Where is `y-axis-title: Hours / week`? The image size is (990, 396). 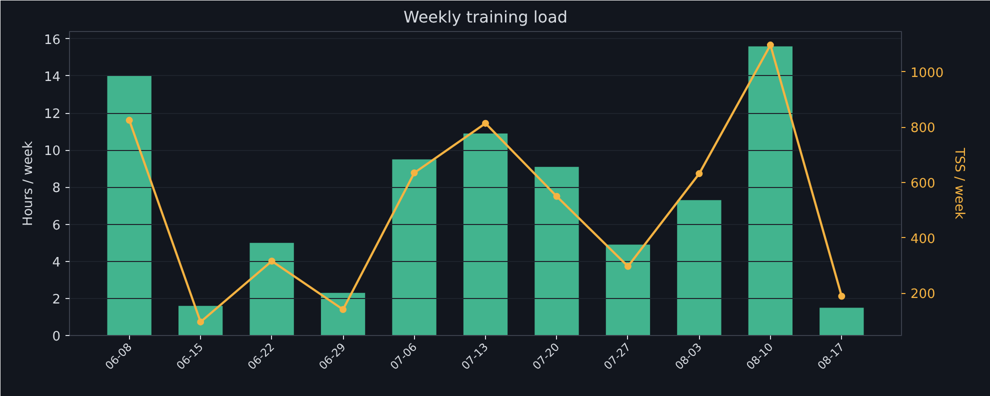 y-axis-title: Hours / week is located at coordinates (28, 183).